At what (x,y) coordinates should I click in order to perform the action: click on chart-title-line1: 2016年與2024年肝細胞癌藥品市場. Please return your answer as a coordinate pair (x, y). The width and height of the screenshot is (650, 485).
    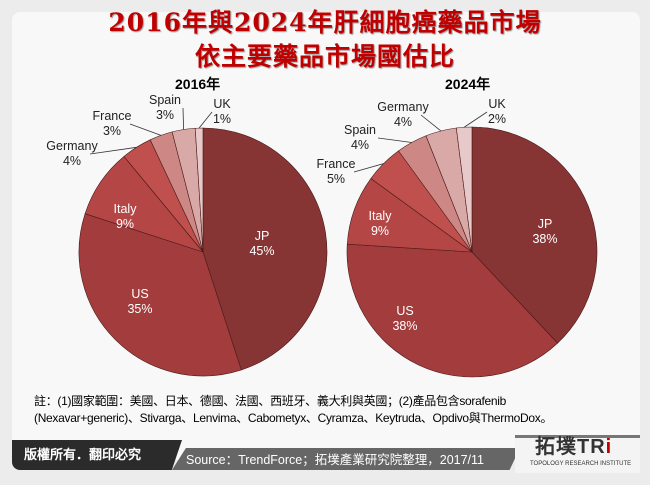
    Looking at the image, I should click on (325, 22).